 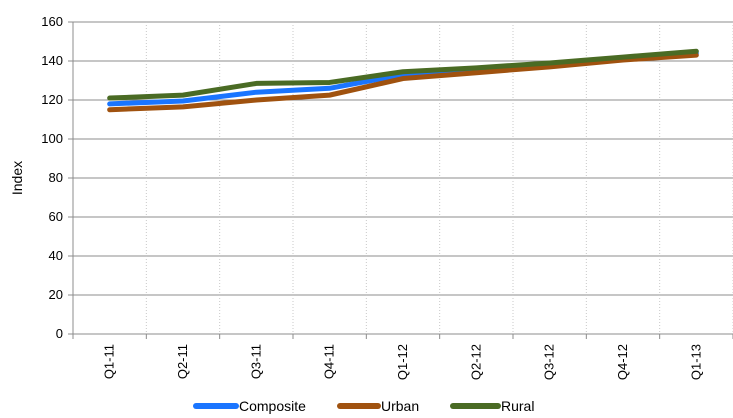 I want to click on series-lines, so click(x=403, y=80).